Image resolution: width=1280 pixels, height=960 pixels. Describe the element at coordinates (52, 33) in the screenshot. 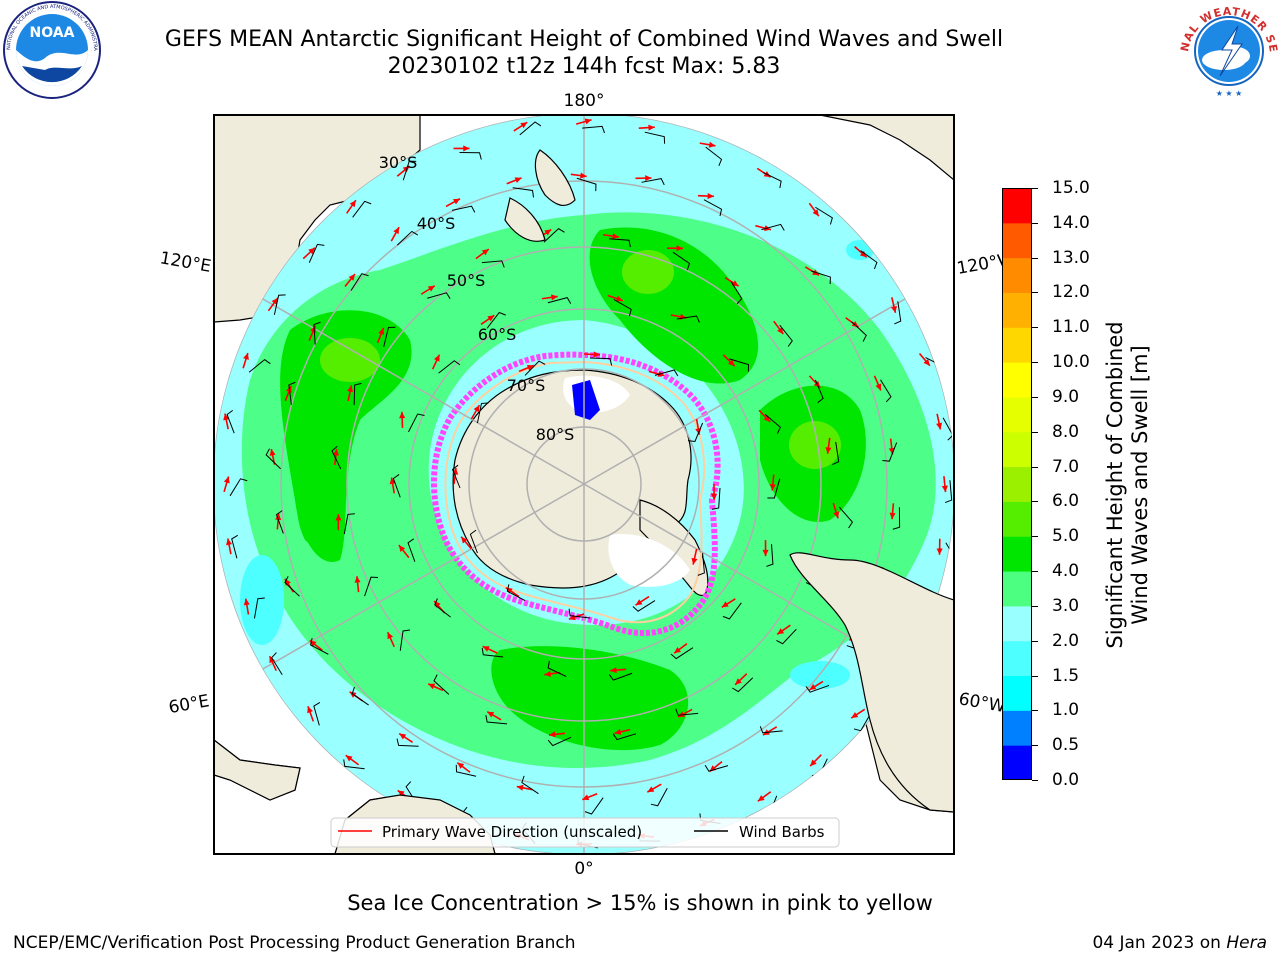

I see `noaa-logo-text: NOAA` at that location.